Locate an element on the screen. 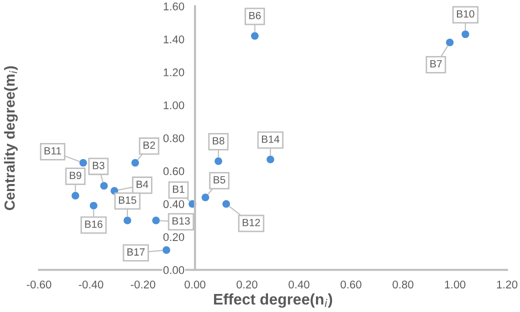 The image size is (520, 312). y-tick-label: 1.00 is located at coordinates (174, 105).